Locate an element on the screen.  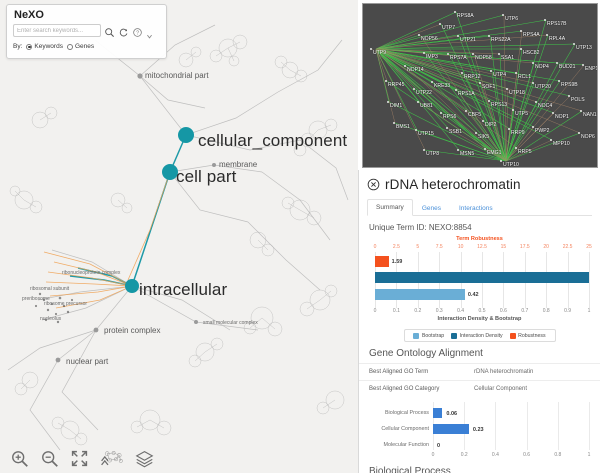
radio-keywords-label: Keywords is located at coordinates (48, 46).